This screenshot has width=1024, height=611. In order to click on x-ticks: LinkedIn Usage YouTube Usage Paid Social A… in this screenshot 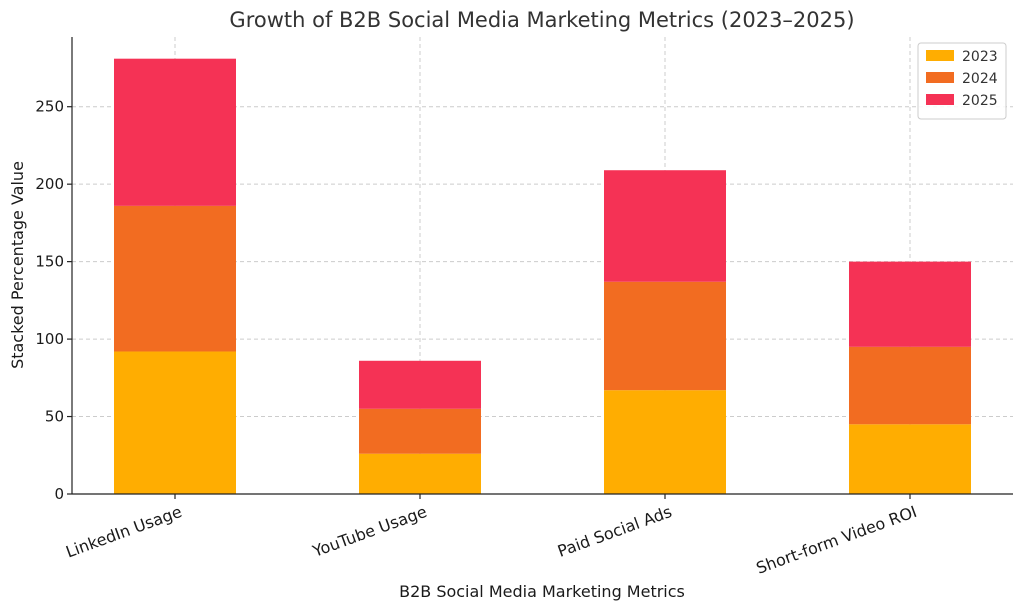, I will do `click(491, 536)`.